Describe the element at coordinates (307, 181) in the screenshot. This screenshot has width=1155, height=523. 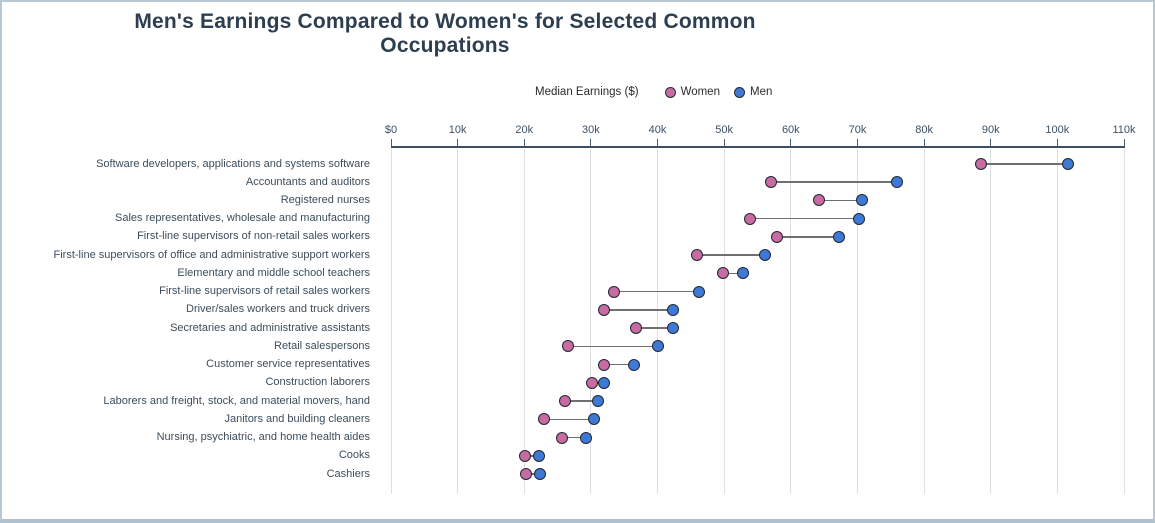
I see `category-label: Accountants and auditors` at that location.